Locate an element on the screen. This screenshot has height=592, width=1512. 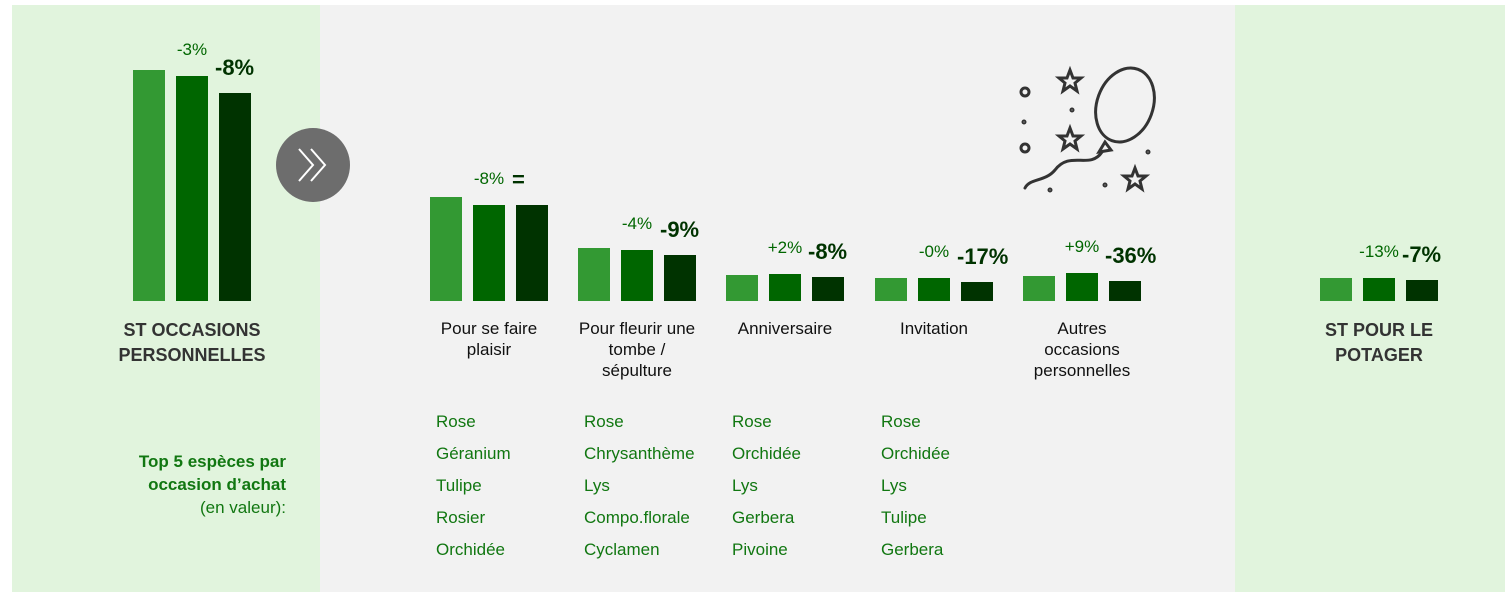
change-label: +2% is located at coordinates (785, 247).